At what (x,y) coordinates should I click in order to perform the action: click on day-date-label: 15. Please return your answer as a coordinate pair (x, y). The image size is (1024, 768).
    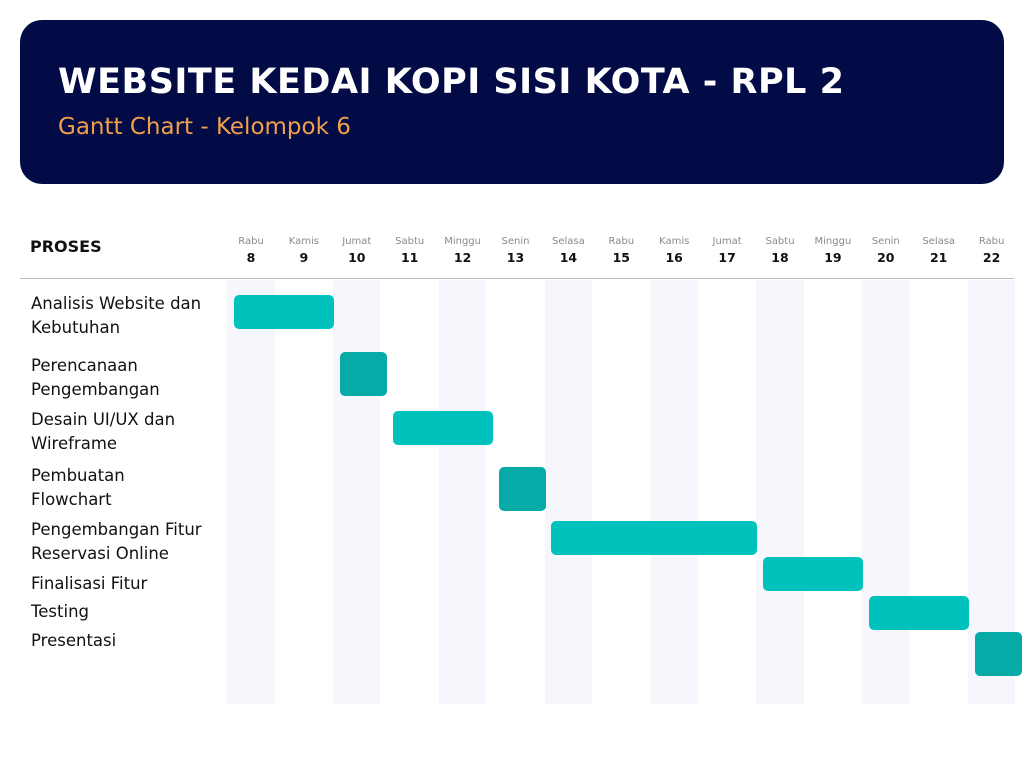
    Looking at the image, I should click on (621, 257).